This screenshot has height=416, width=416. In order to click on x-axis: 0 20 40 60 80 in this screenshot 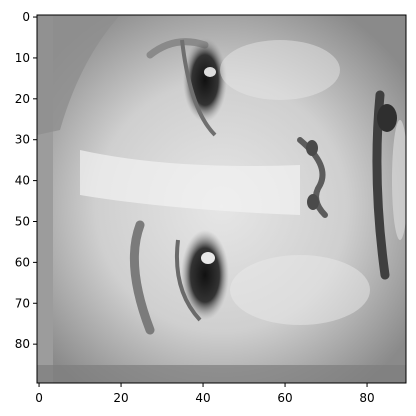, I will do `click(205, 394)`.